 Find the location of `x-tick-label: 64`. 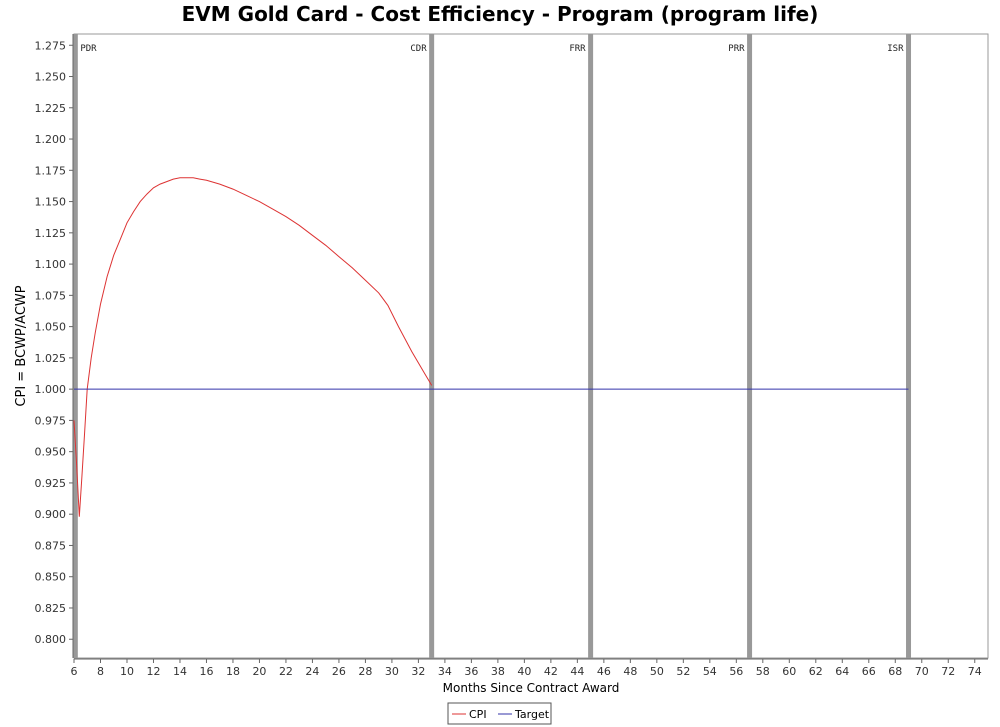

x-tick-label: 64 is located at coordinates (842, 671).